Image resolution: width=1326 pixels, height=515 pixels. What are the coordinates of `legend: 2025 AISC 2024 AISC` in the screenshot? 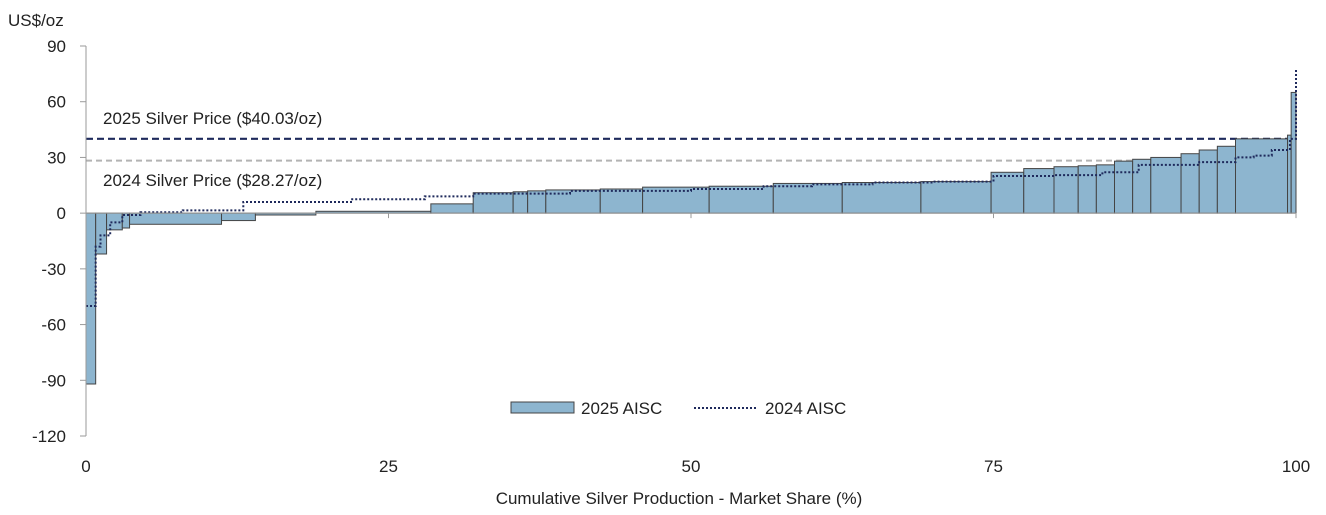 It's located at (678, 408).